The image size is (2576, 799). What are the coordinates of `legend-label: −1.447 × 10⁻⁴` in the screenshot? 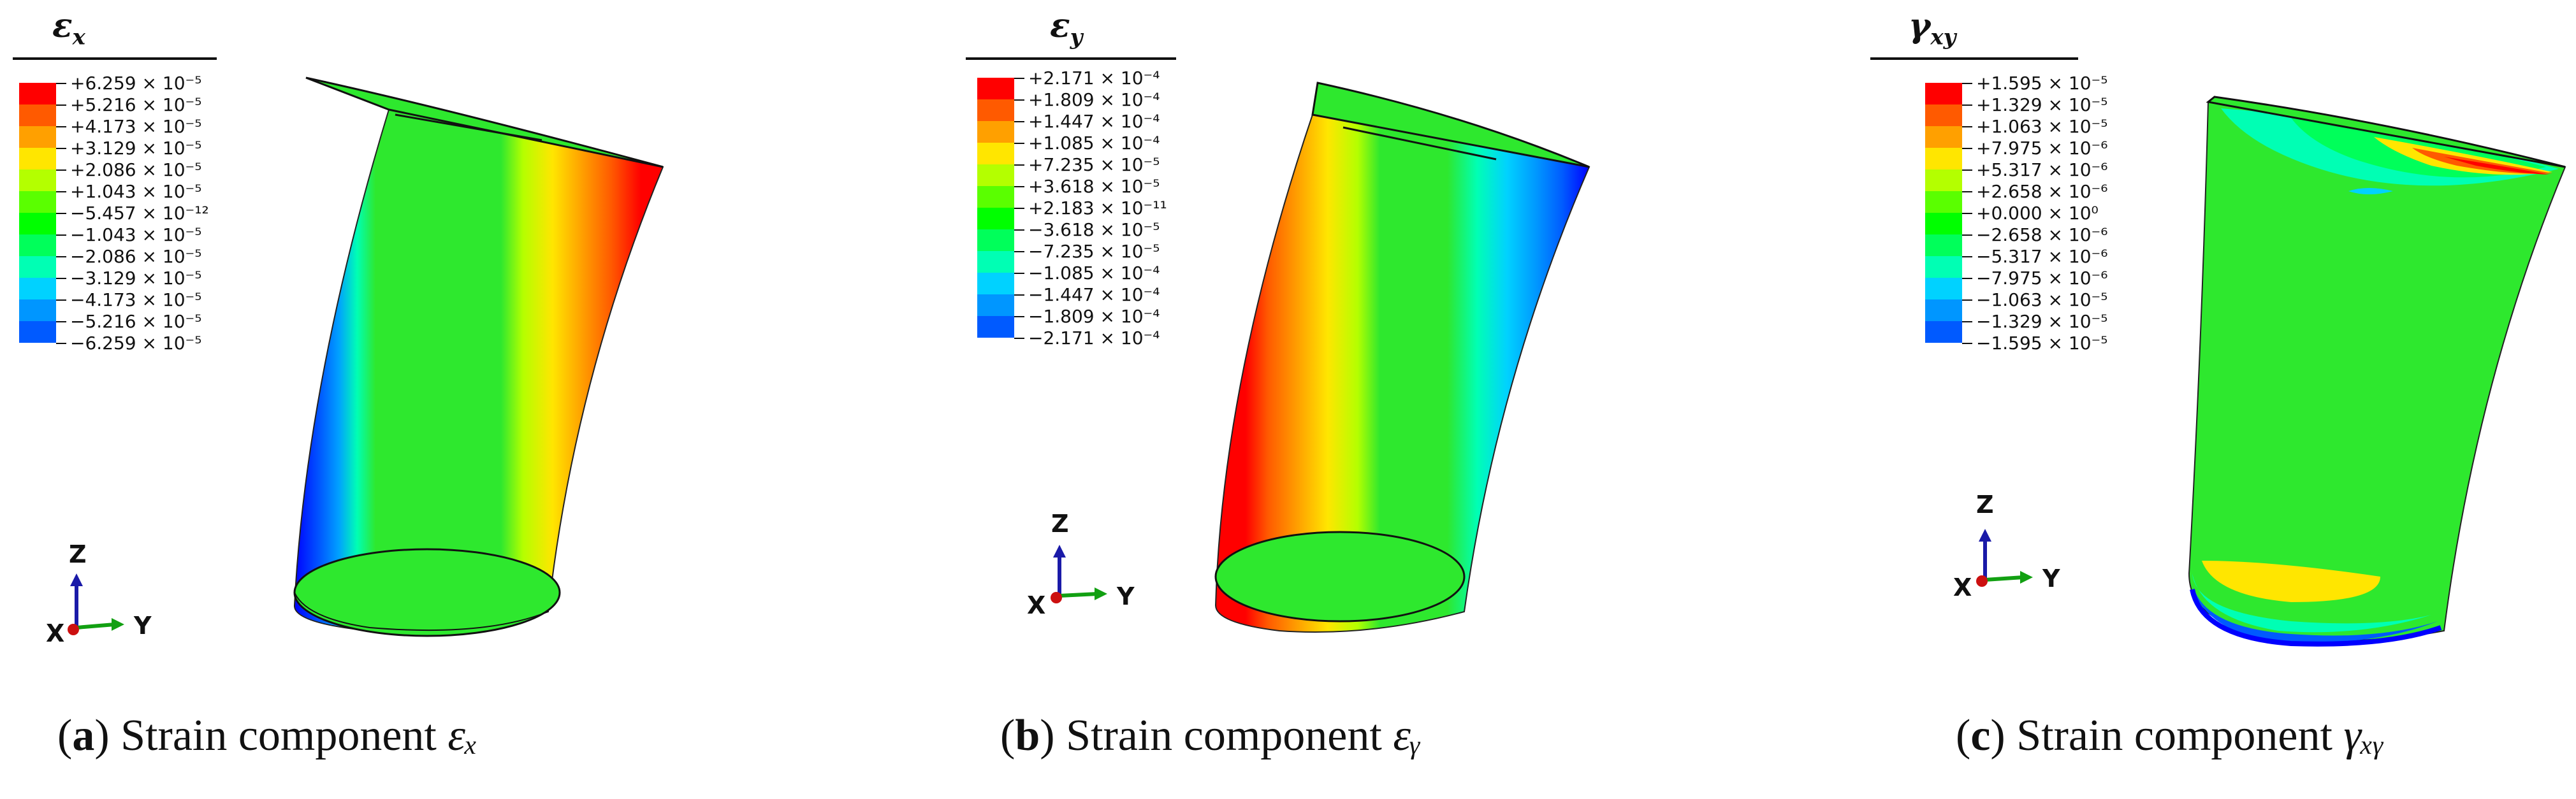 It's located at (1094, 294).